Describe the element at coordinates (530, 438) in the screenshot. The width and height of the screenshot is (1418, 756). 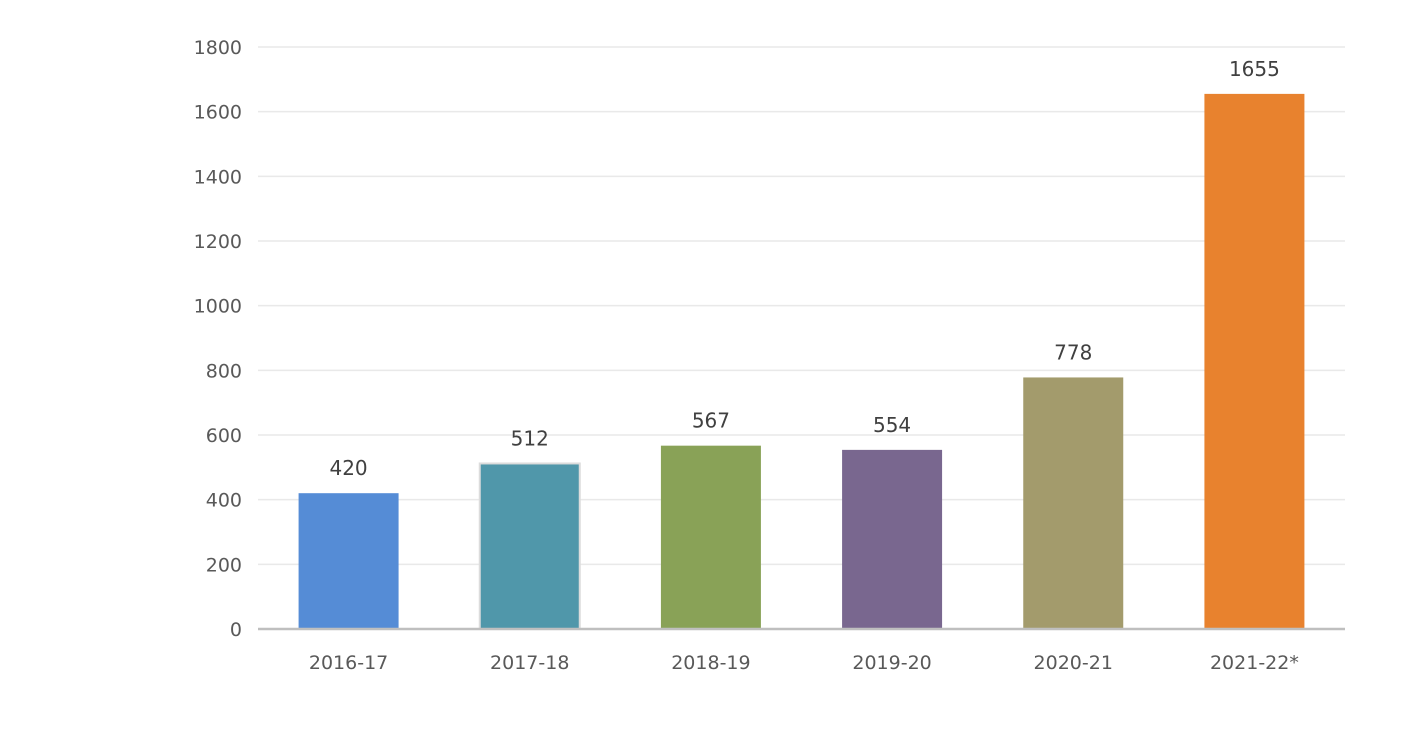
I see `data-label: 512` at that location.